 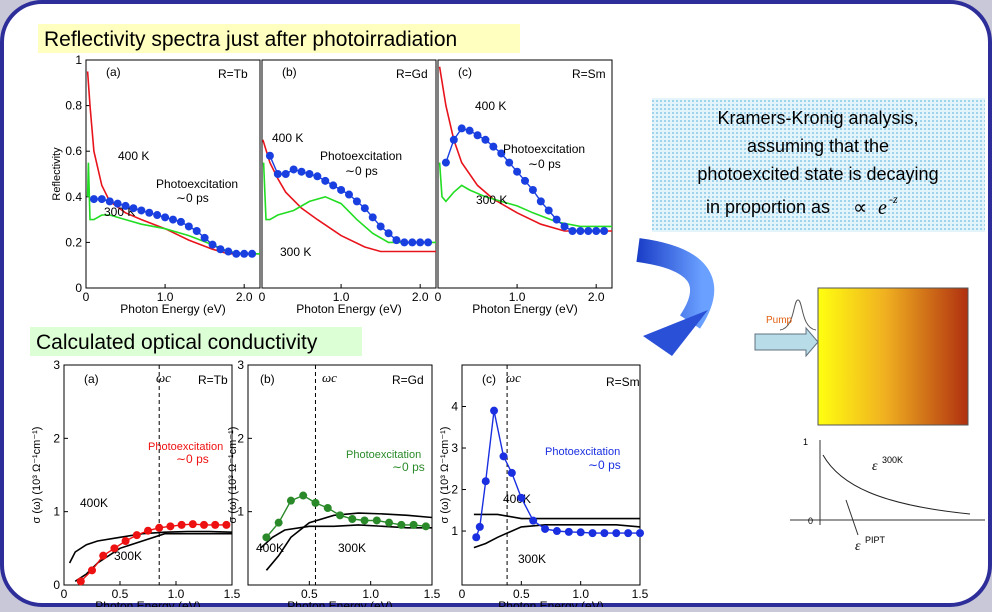 I want to click on y-tick-label: 2, so click(x=56, y=438).